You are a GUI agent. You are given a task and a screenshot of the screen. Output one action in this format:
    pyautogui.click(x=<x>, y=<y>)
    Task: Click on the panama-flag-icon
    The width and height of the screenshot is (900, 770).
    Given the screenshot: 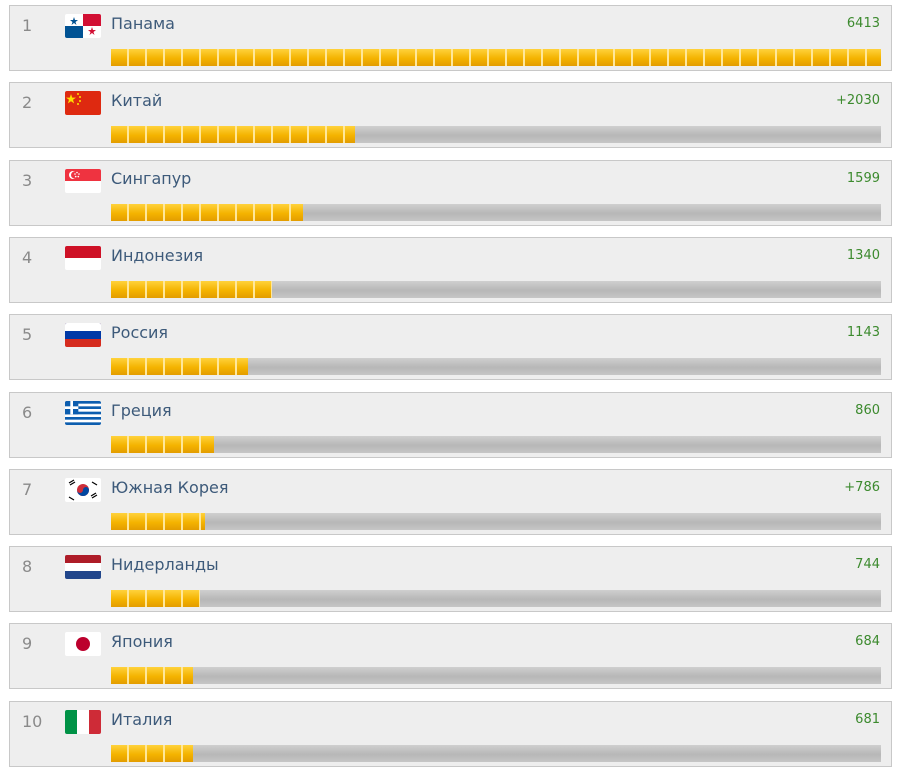 What is the action you would take?
    pyautogui.click(x=83, y=26)
    